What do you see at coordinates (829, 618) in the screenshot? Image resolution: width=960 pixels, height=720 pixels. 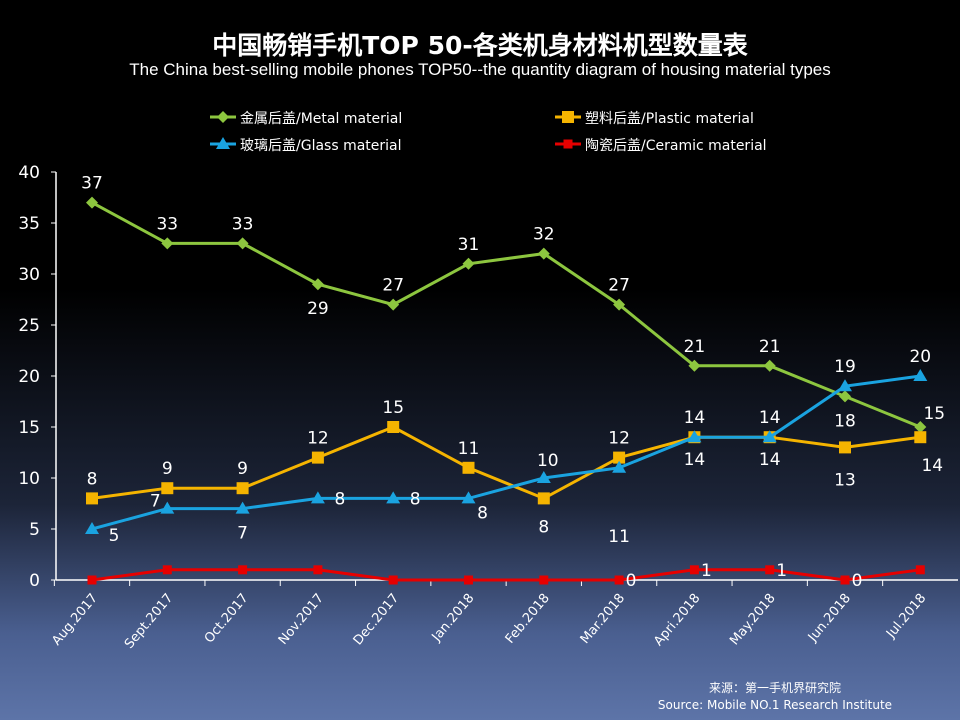 I see `x-tick-label: Jun.2018` at bounding box center [829, 618].